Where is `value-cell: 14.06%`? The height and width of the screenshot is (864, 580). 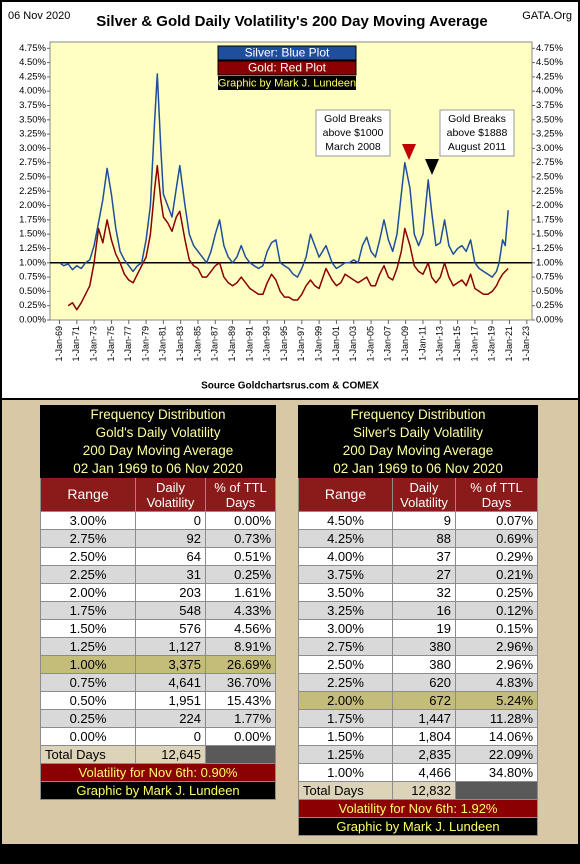 value-cell: 14.06% is located at coordinates (496, 736).